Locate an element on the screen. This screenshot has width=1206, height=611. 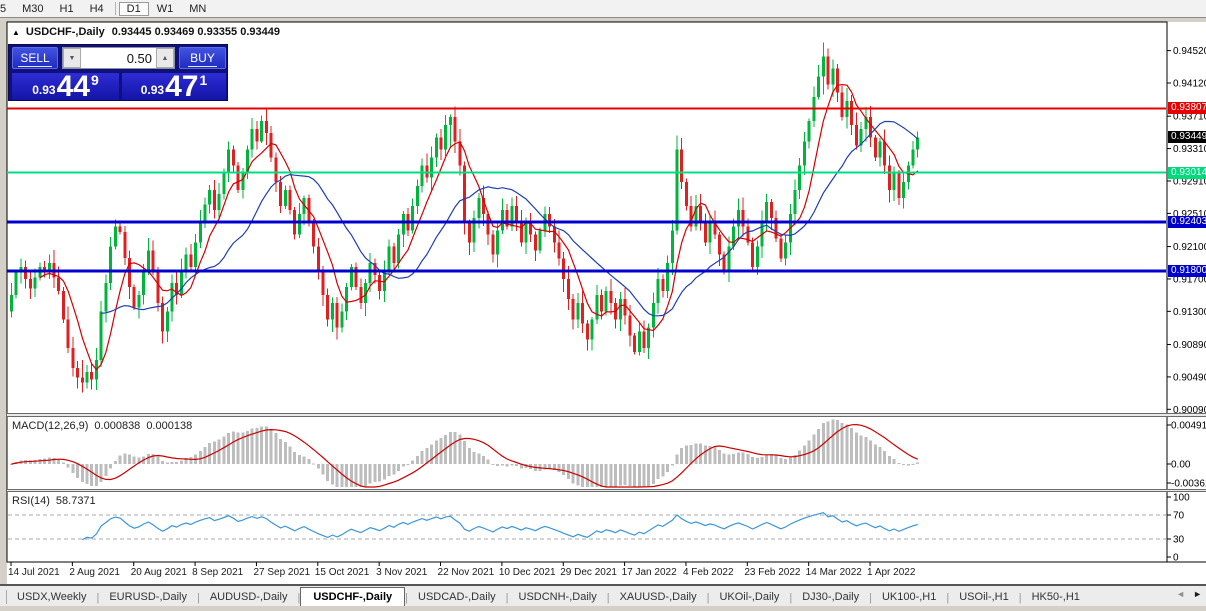
tab-usdchf-daily: USDCHF-,Daily is located at coordinates (353, 596).